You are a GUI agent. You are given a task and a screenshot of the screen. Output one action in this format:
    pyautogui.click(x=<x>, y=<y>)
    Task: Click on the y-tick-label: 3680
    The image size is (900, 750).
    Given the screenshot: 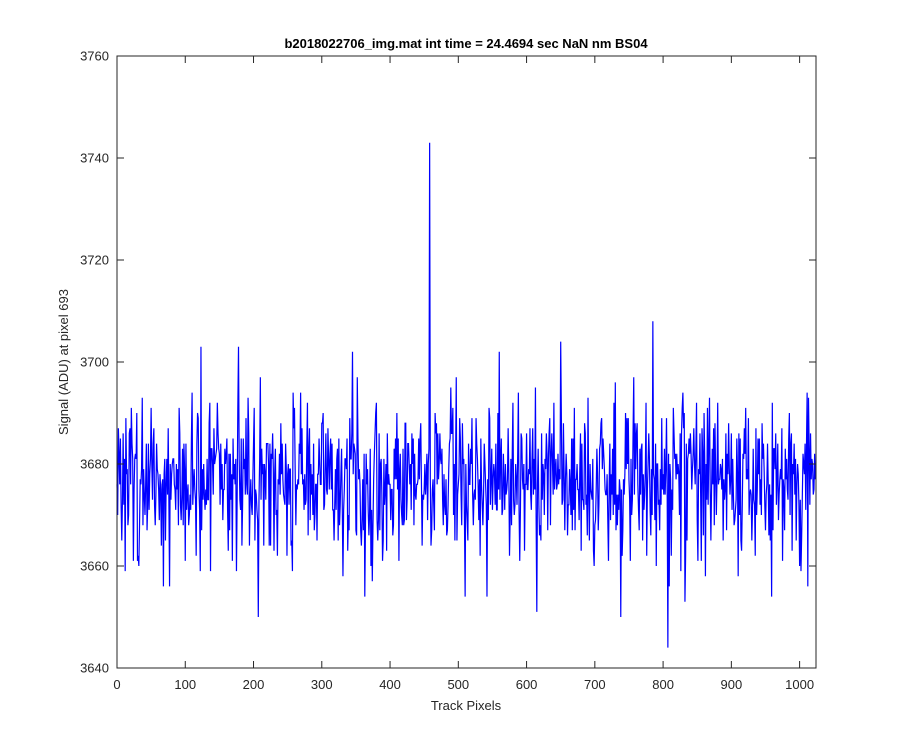 What is the action you would take?
    pyautogui.click(x=94, y=464)
    